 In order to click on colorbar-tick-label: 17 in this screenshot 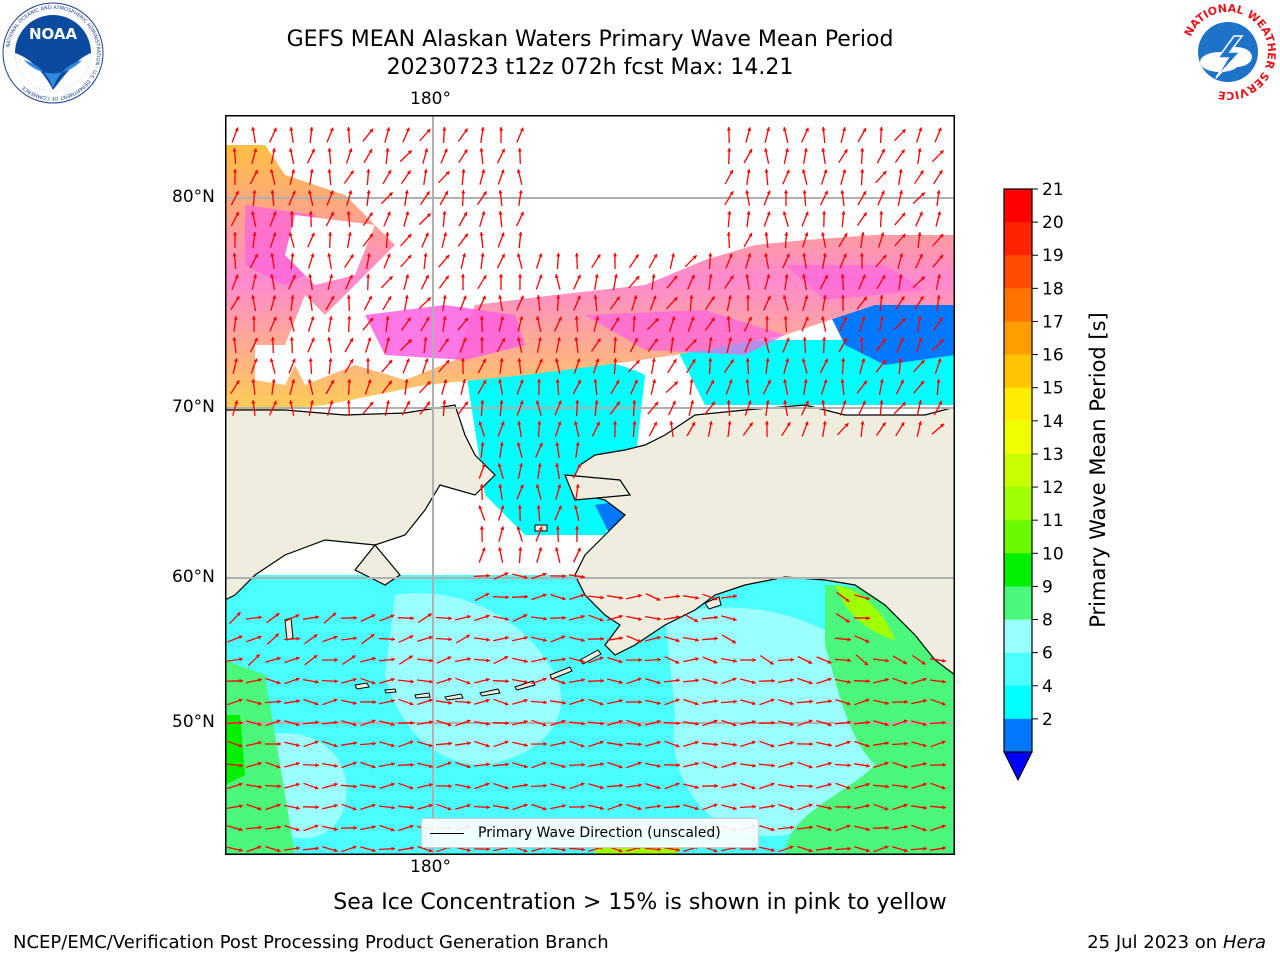, I will do `click(1053, 322)`.